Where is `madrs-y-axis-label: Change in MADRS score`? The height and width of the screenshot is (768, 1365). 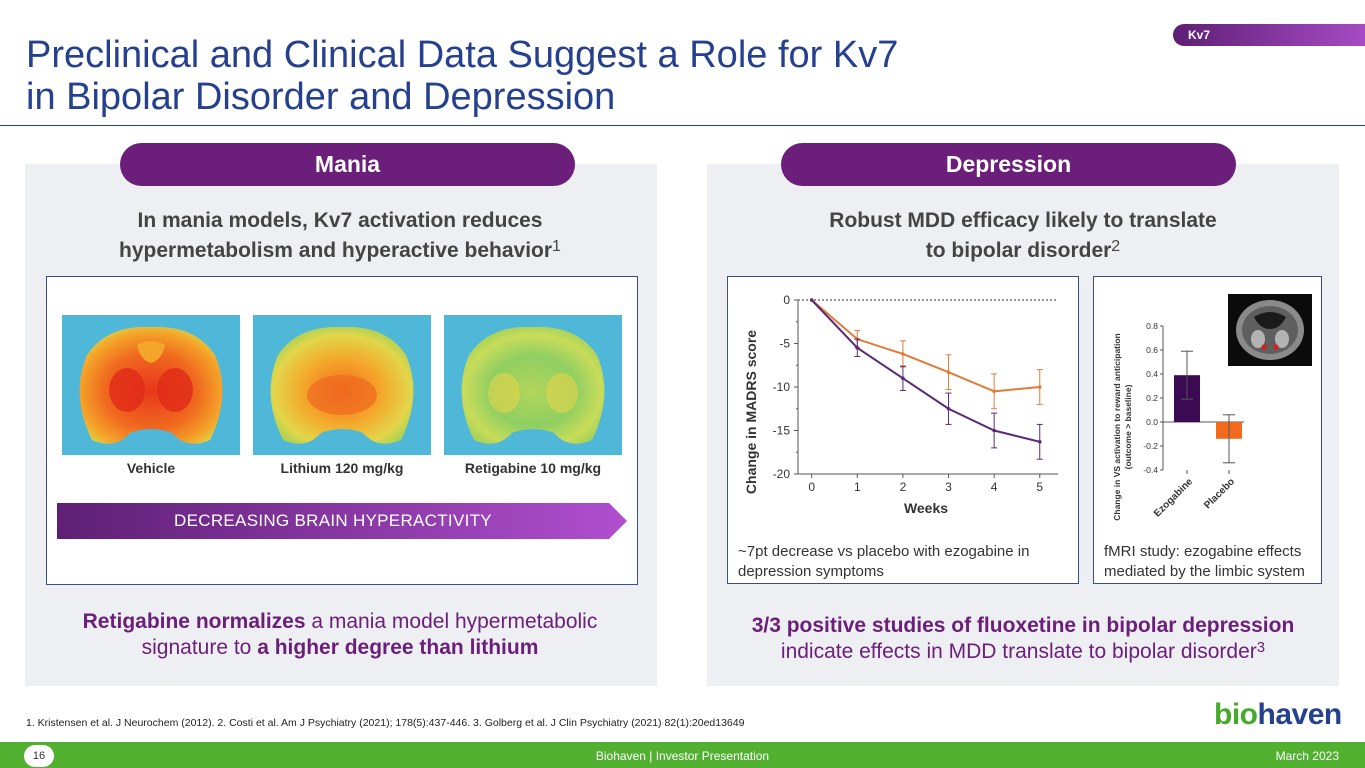
madrs-y-axis-label: Change in MADRS score is located at coordinates (751, 412).